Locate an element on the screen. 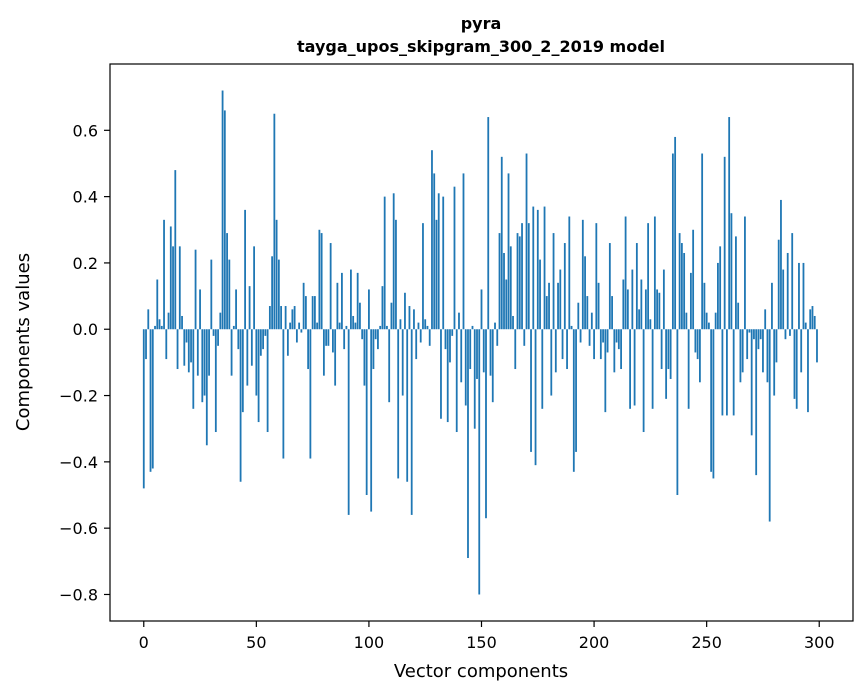 The height and width of the screenshot is (696, 867). y-tick-label: 0.2 is located at coordinates (85, 263).